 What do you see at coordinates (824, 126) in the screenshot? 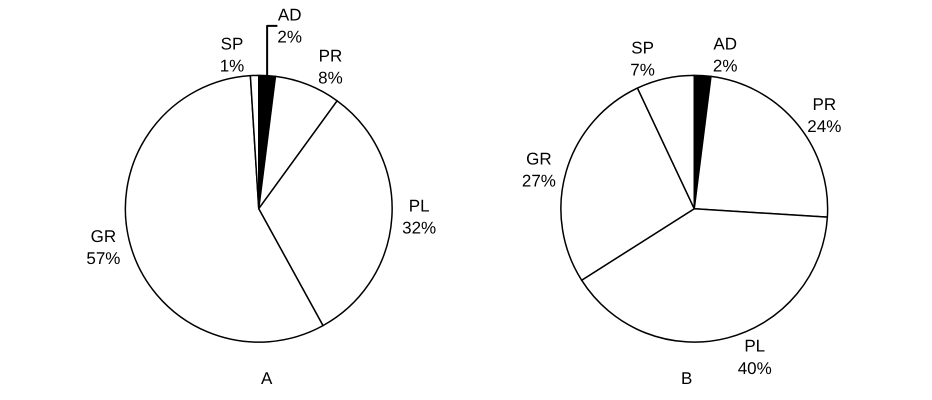
I see `data-label: 24%` at bounding box center [824, 126].